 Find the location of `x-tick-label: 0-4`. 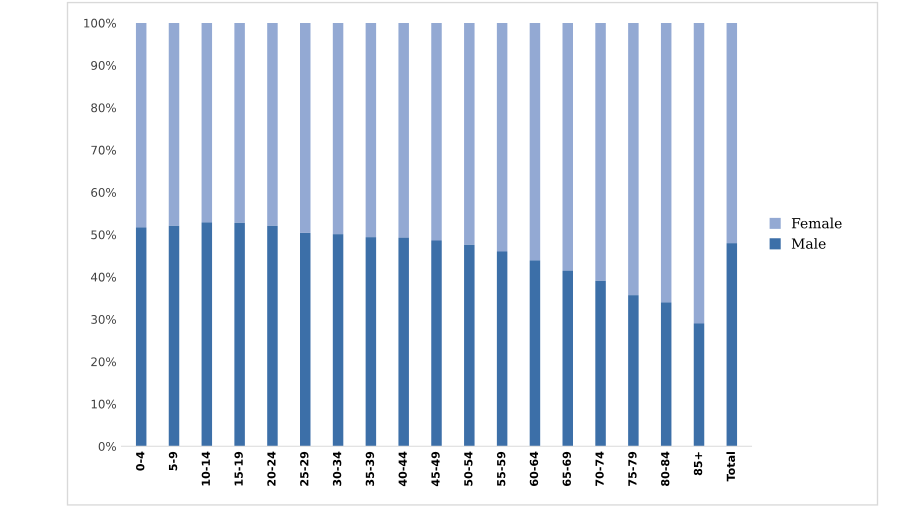

x-tick-label: 0-4 is located at coordinates (140, 461).